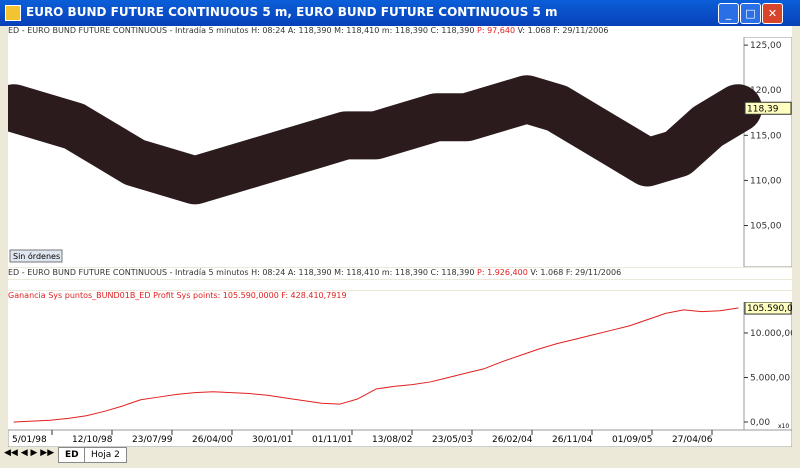 Image resolution: width=800 pixels, height=468 pixels. I want to click on x-tick-label: 23/05/03, so click(452, 440).